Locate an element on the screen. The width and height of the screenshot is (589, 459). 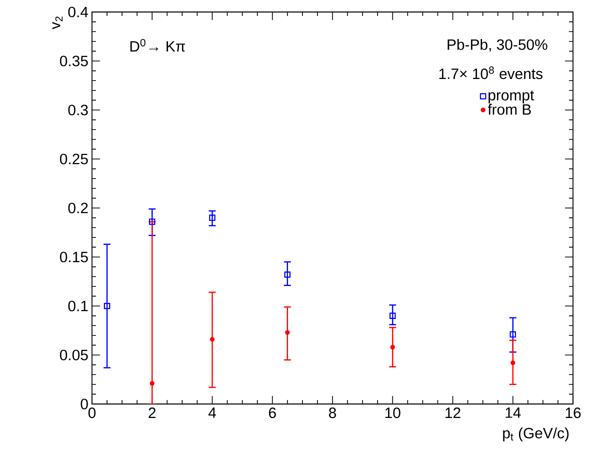
y-tick-label: 0.05 is located at coordinates (74, 355).